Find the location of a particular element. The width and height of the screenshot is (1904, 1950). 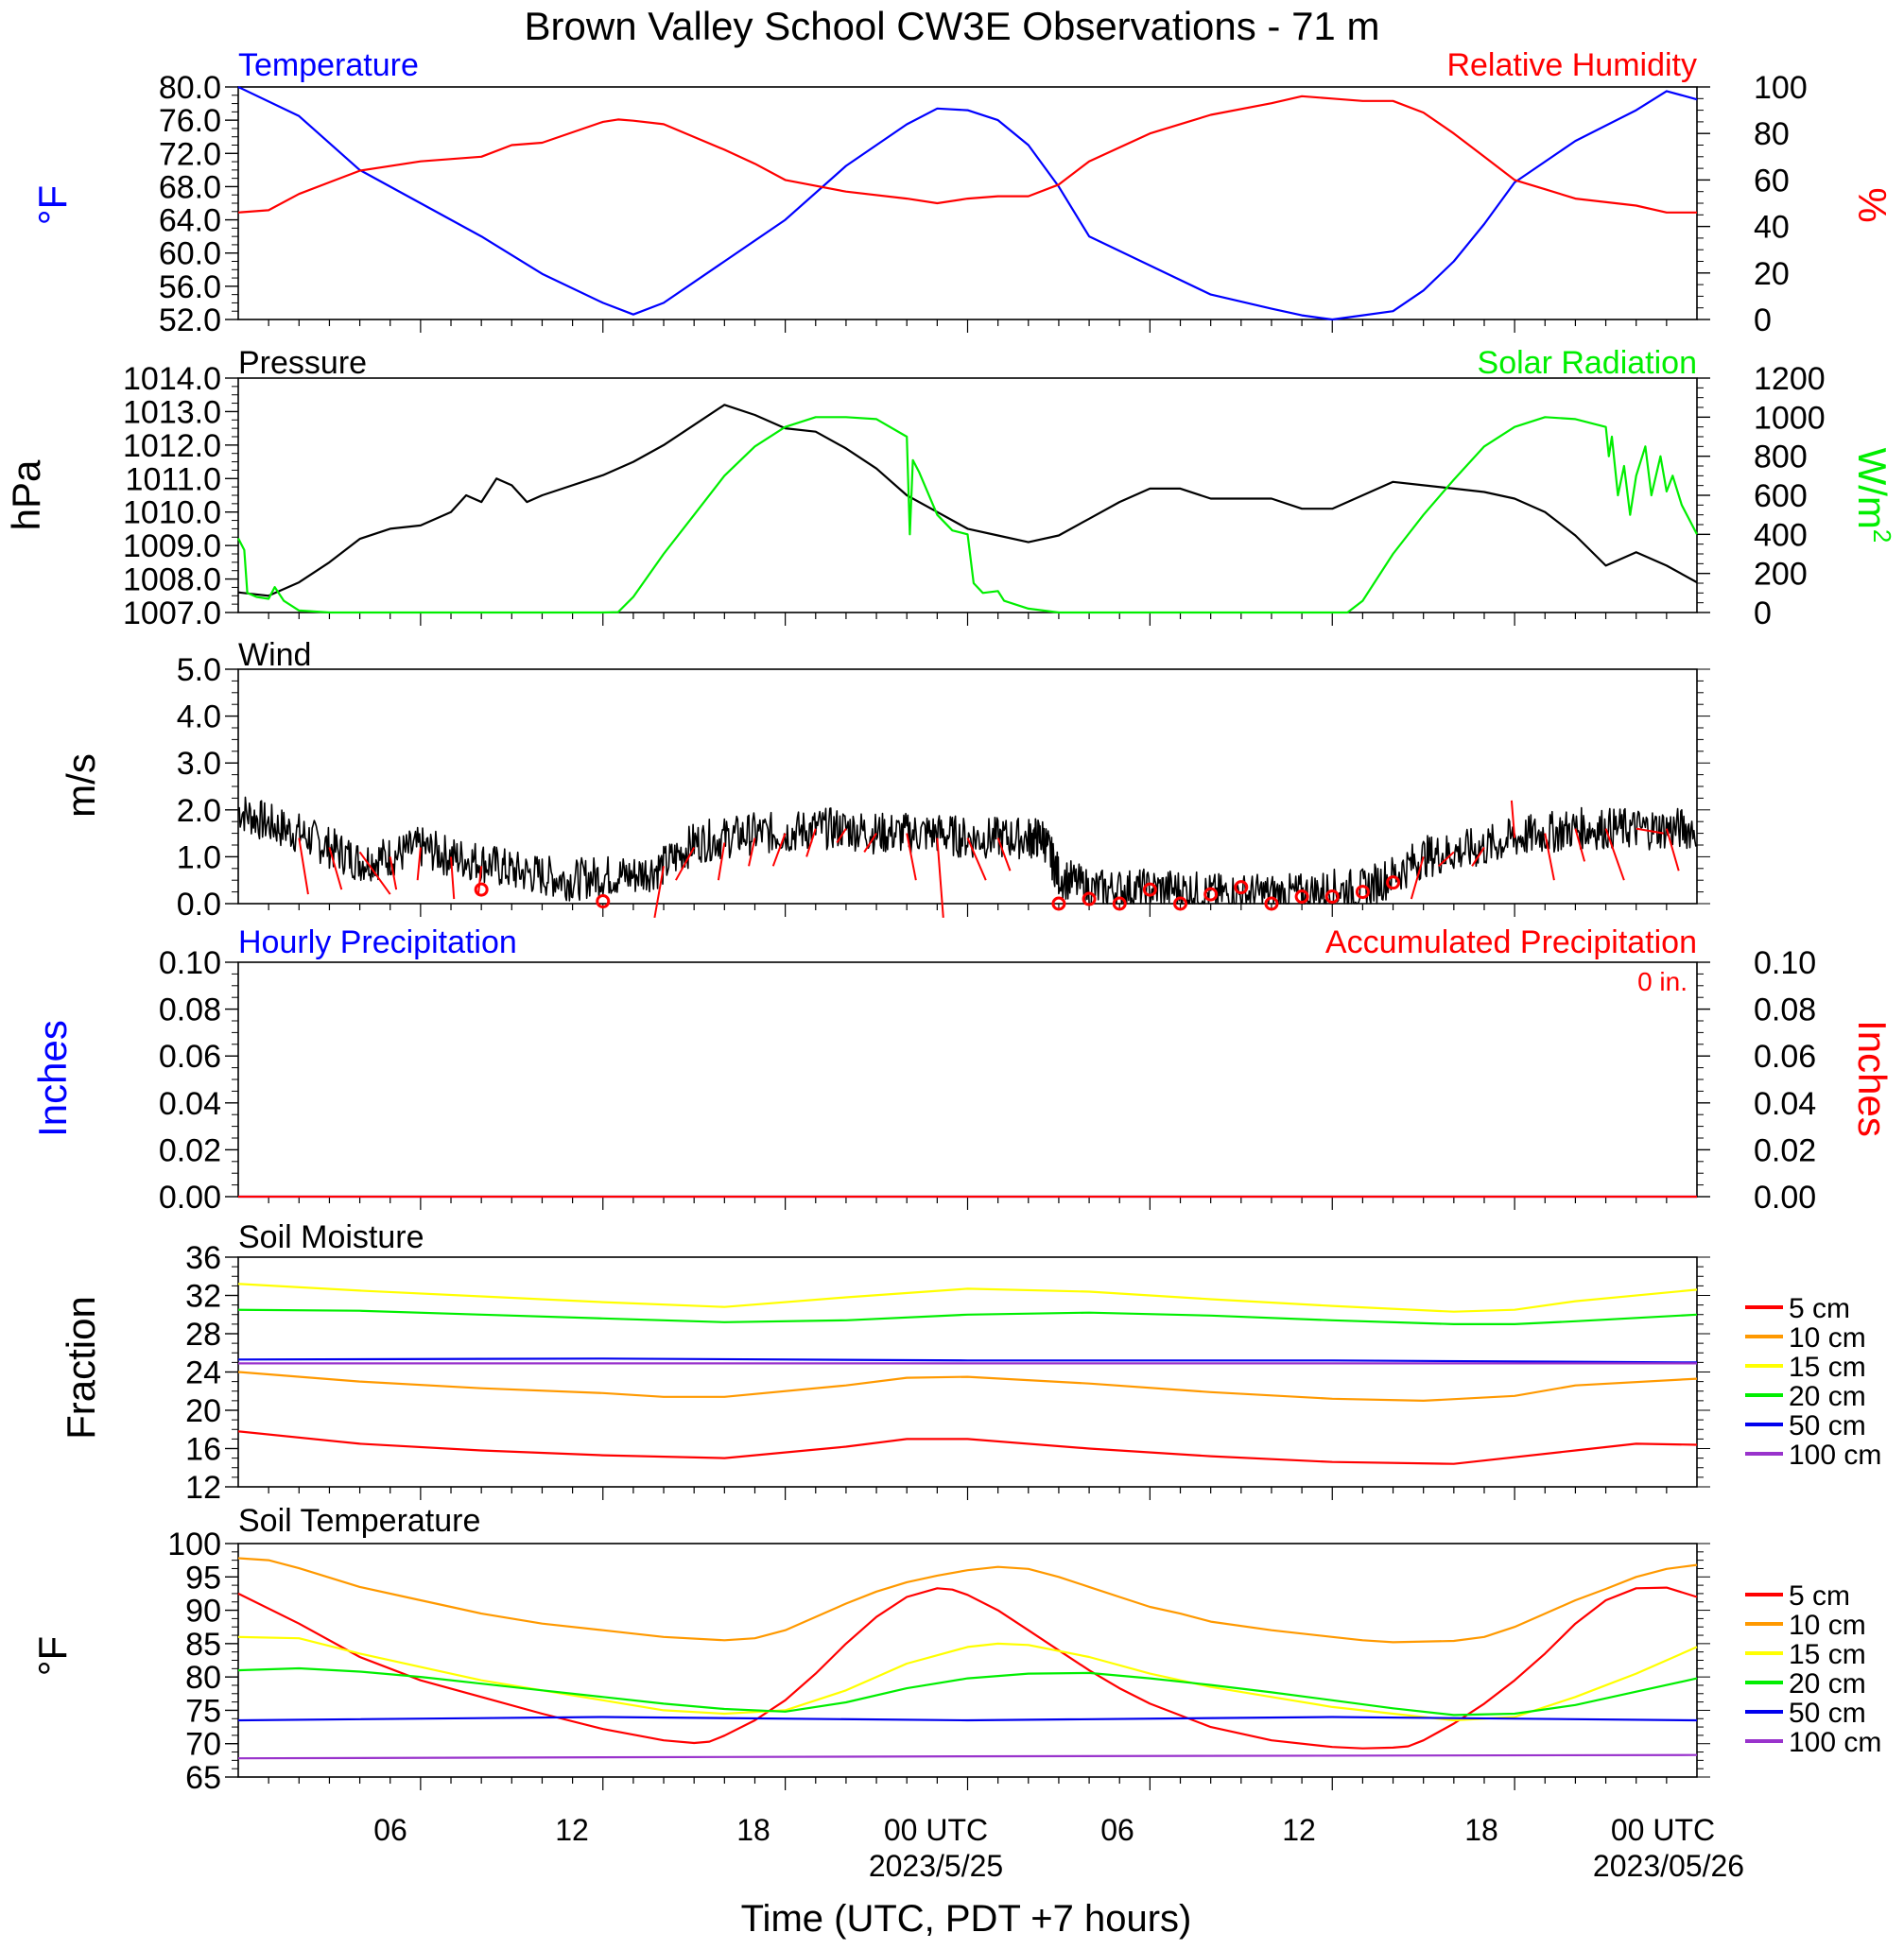

y-left-tick-label: 0.08 is located at coordinates (190, 1010).